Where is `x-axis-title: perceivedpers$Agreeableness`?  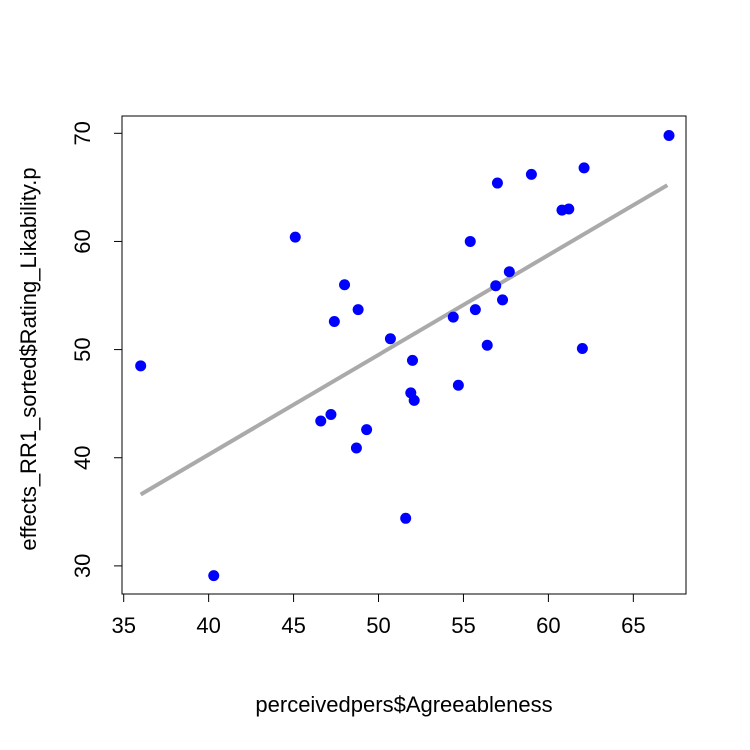 x-axis-title: perceivedpers$Agreeableness is located at coordinates (403, 704).